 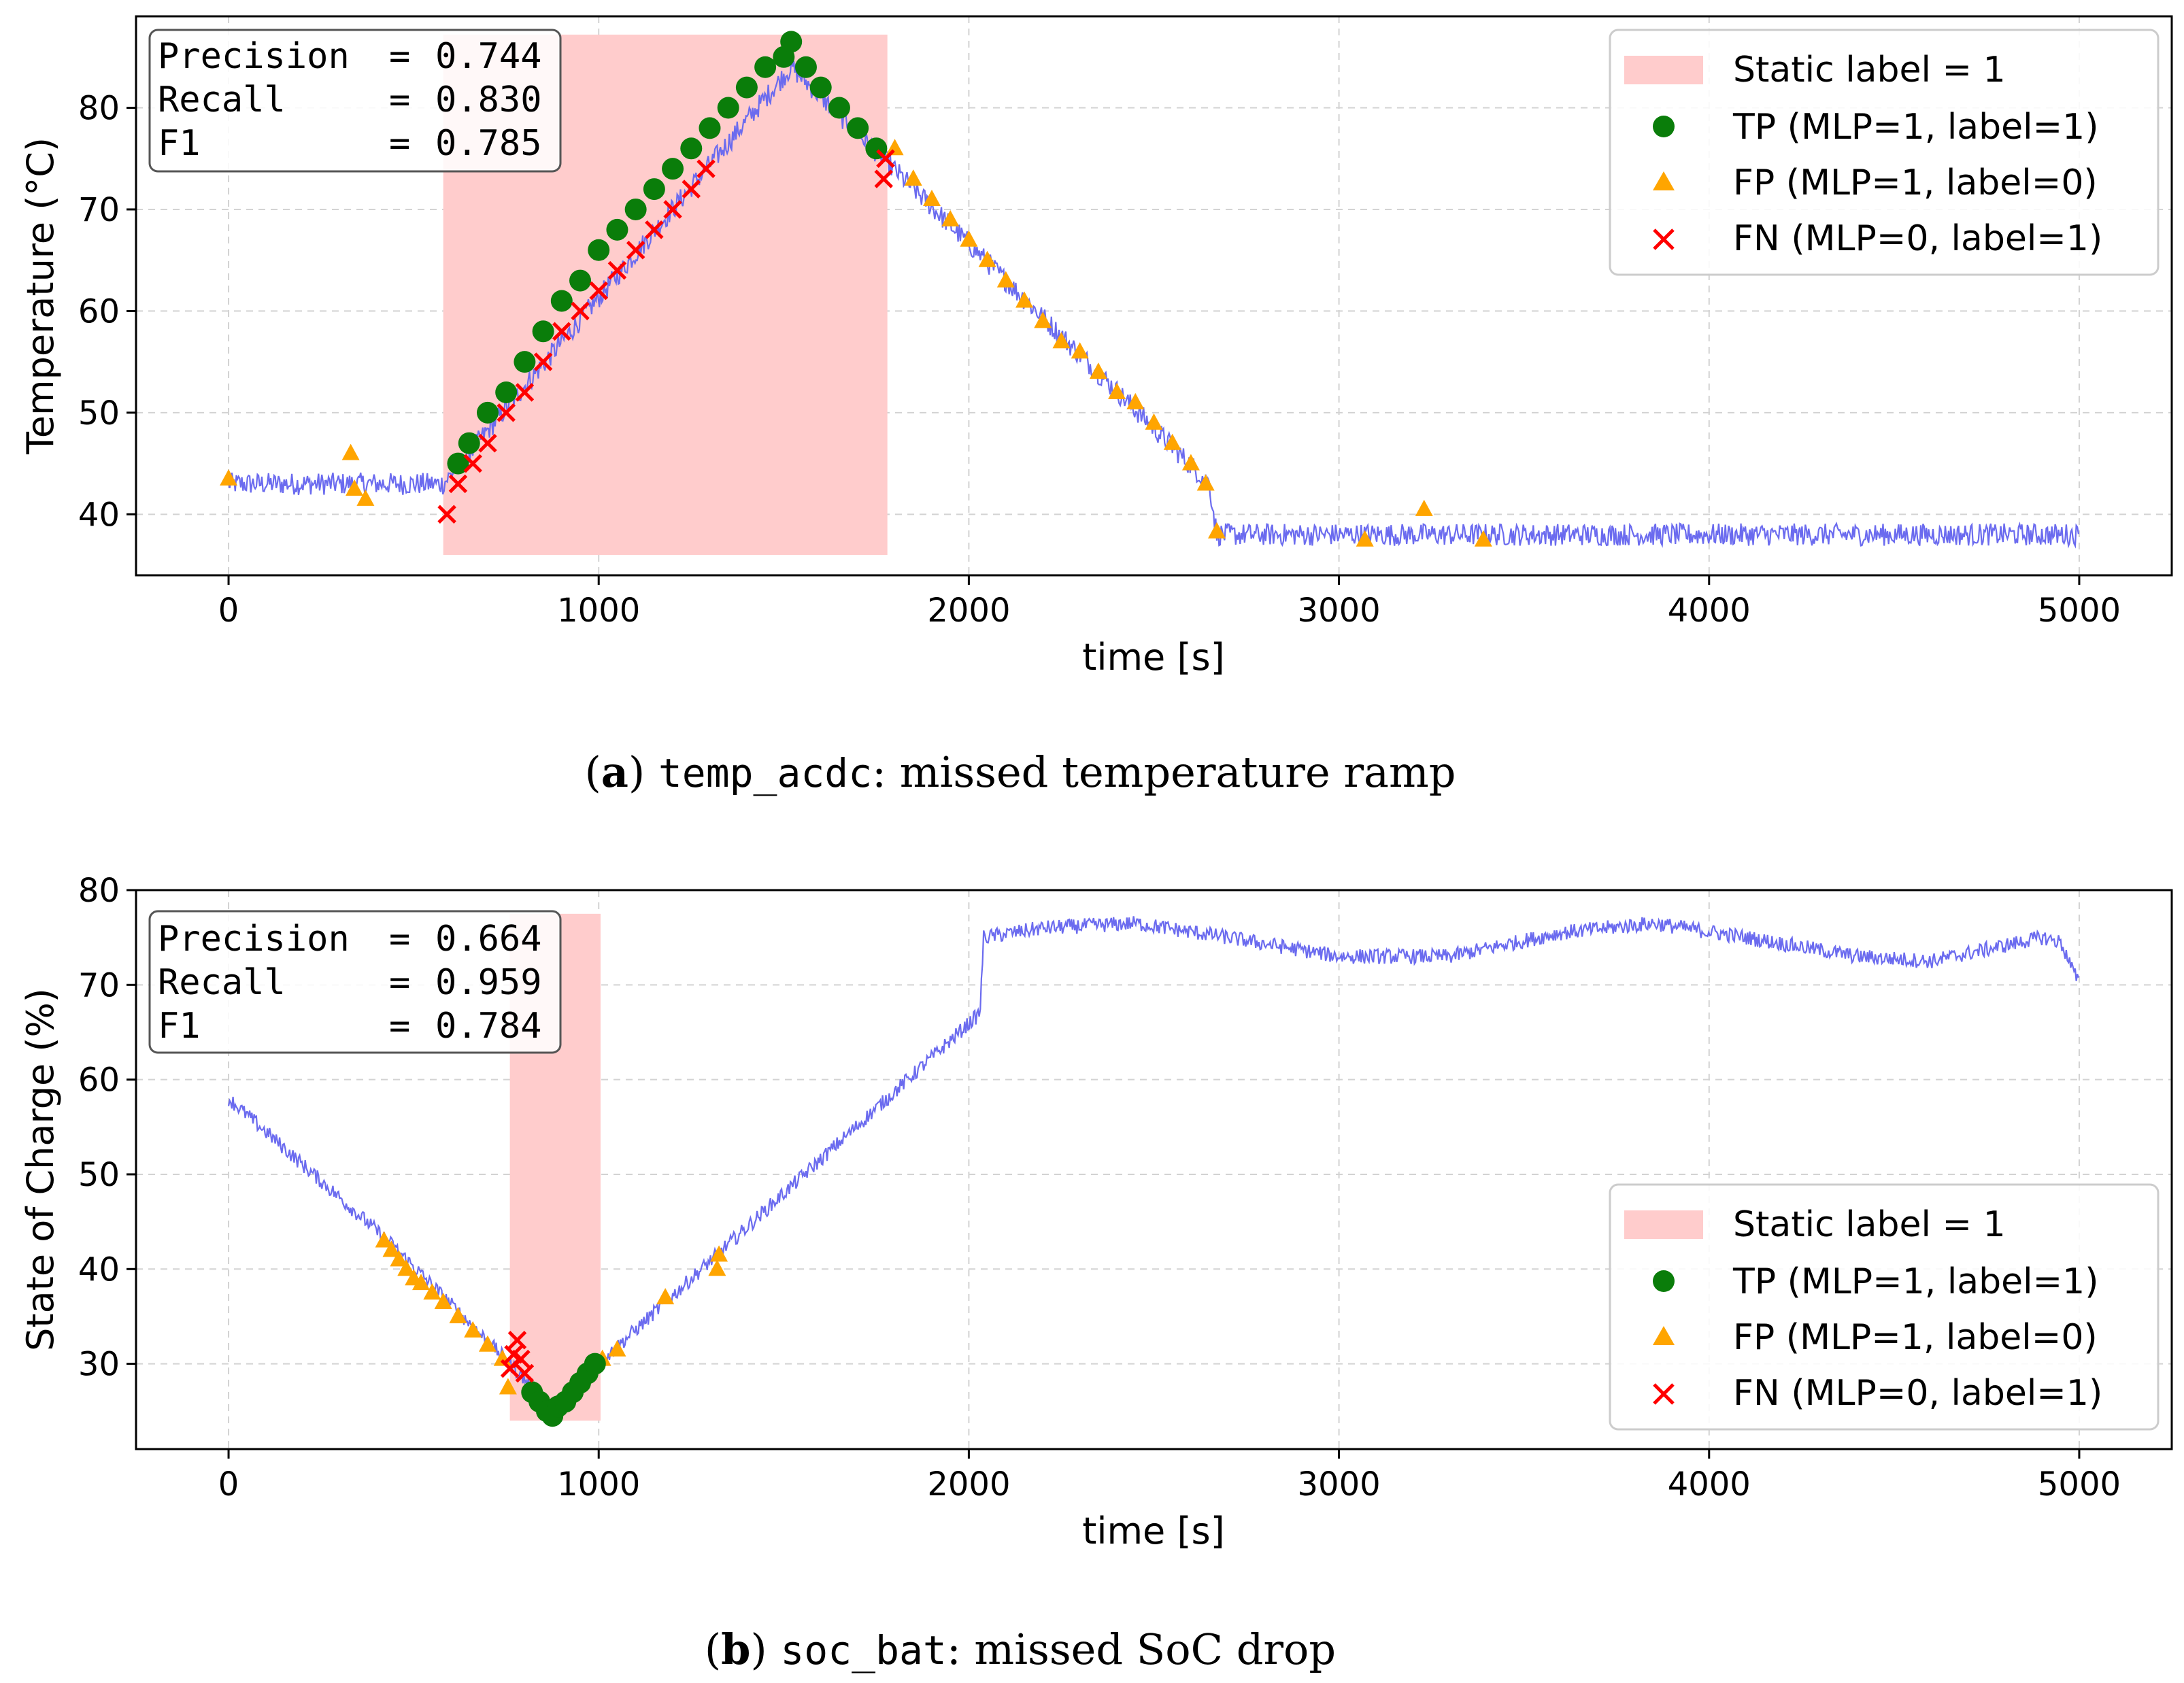 What do you see at coordinates (1664, 1336) in the screenshot?
I see `legend-fp-marker` at bounding box center [1664, 1336].